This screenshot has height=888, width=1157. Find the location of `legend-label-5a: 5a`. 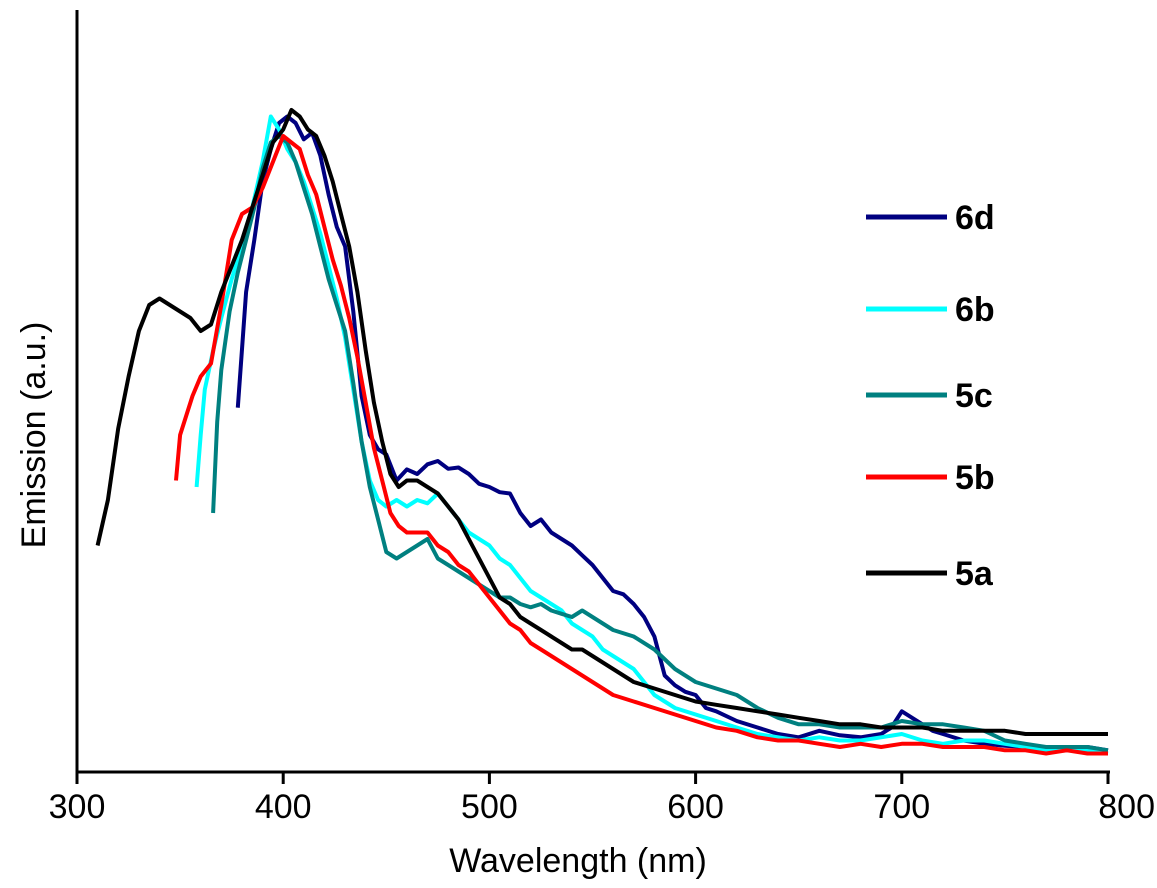

legend-label-5a: 5a is located at coordinates (974, 574).